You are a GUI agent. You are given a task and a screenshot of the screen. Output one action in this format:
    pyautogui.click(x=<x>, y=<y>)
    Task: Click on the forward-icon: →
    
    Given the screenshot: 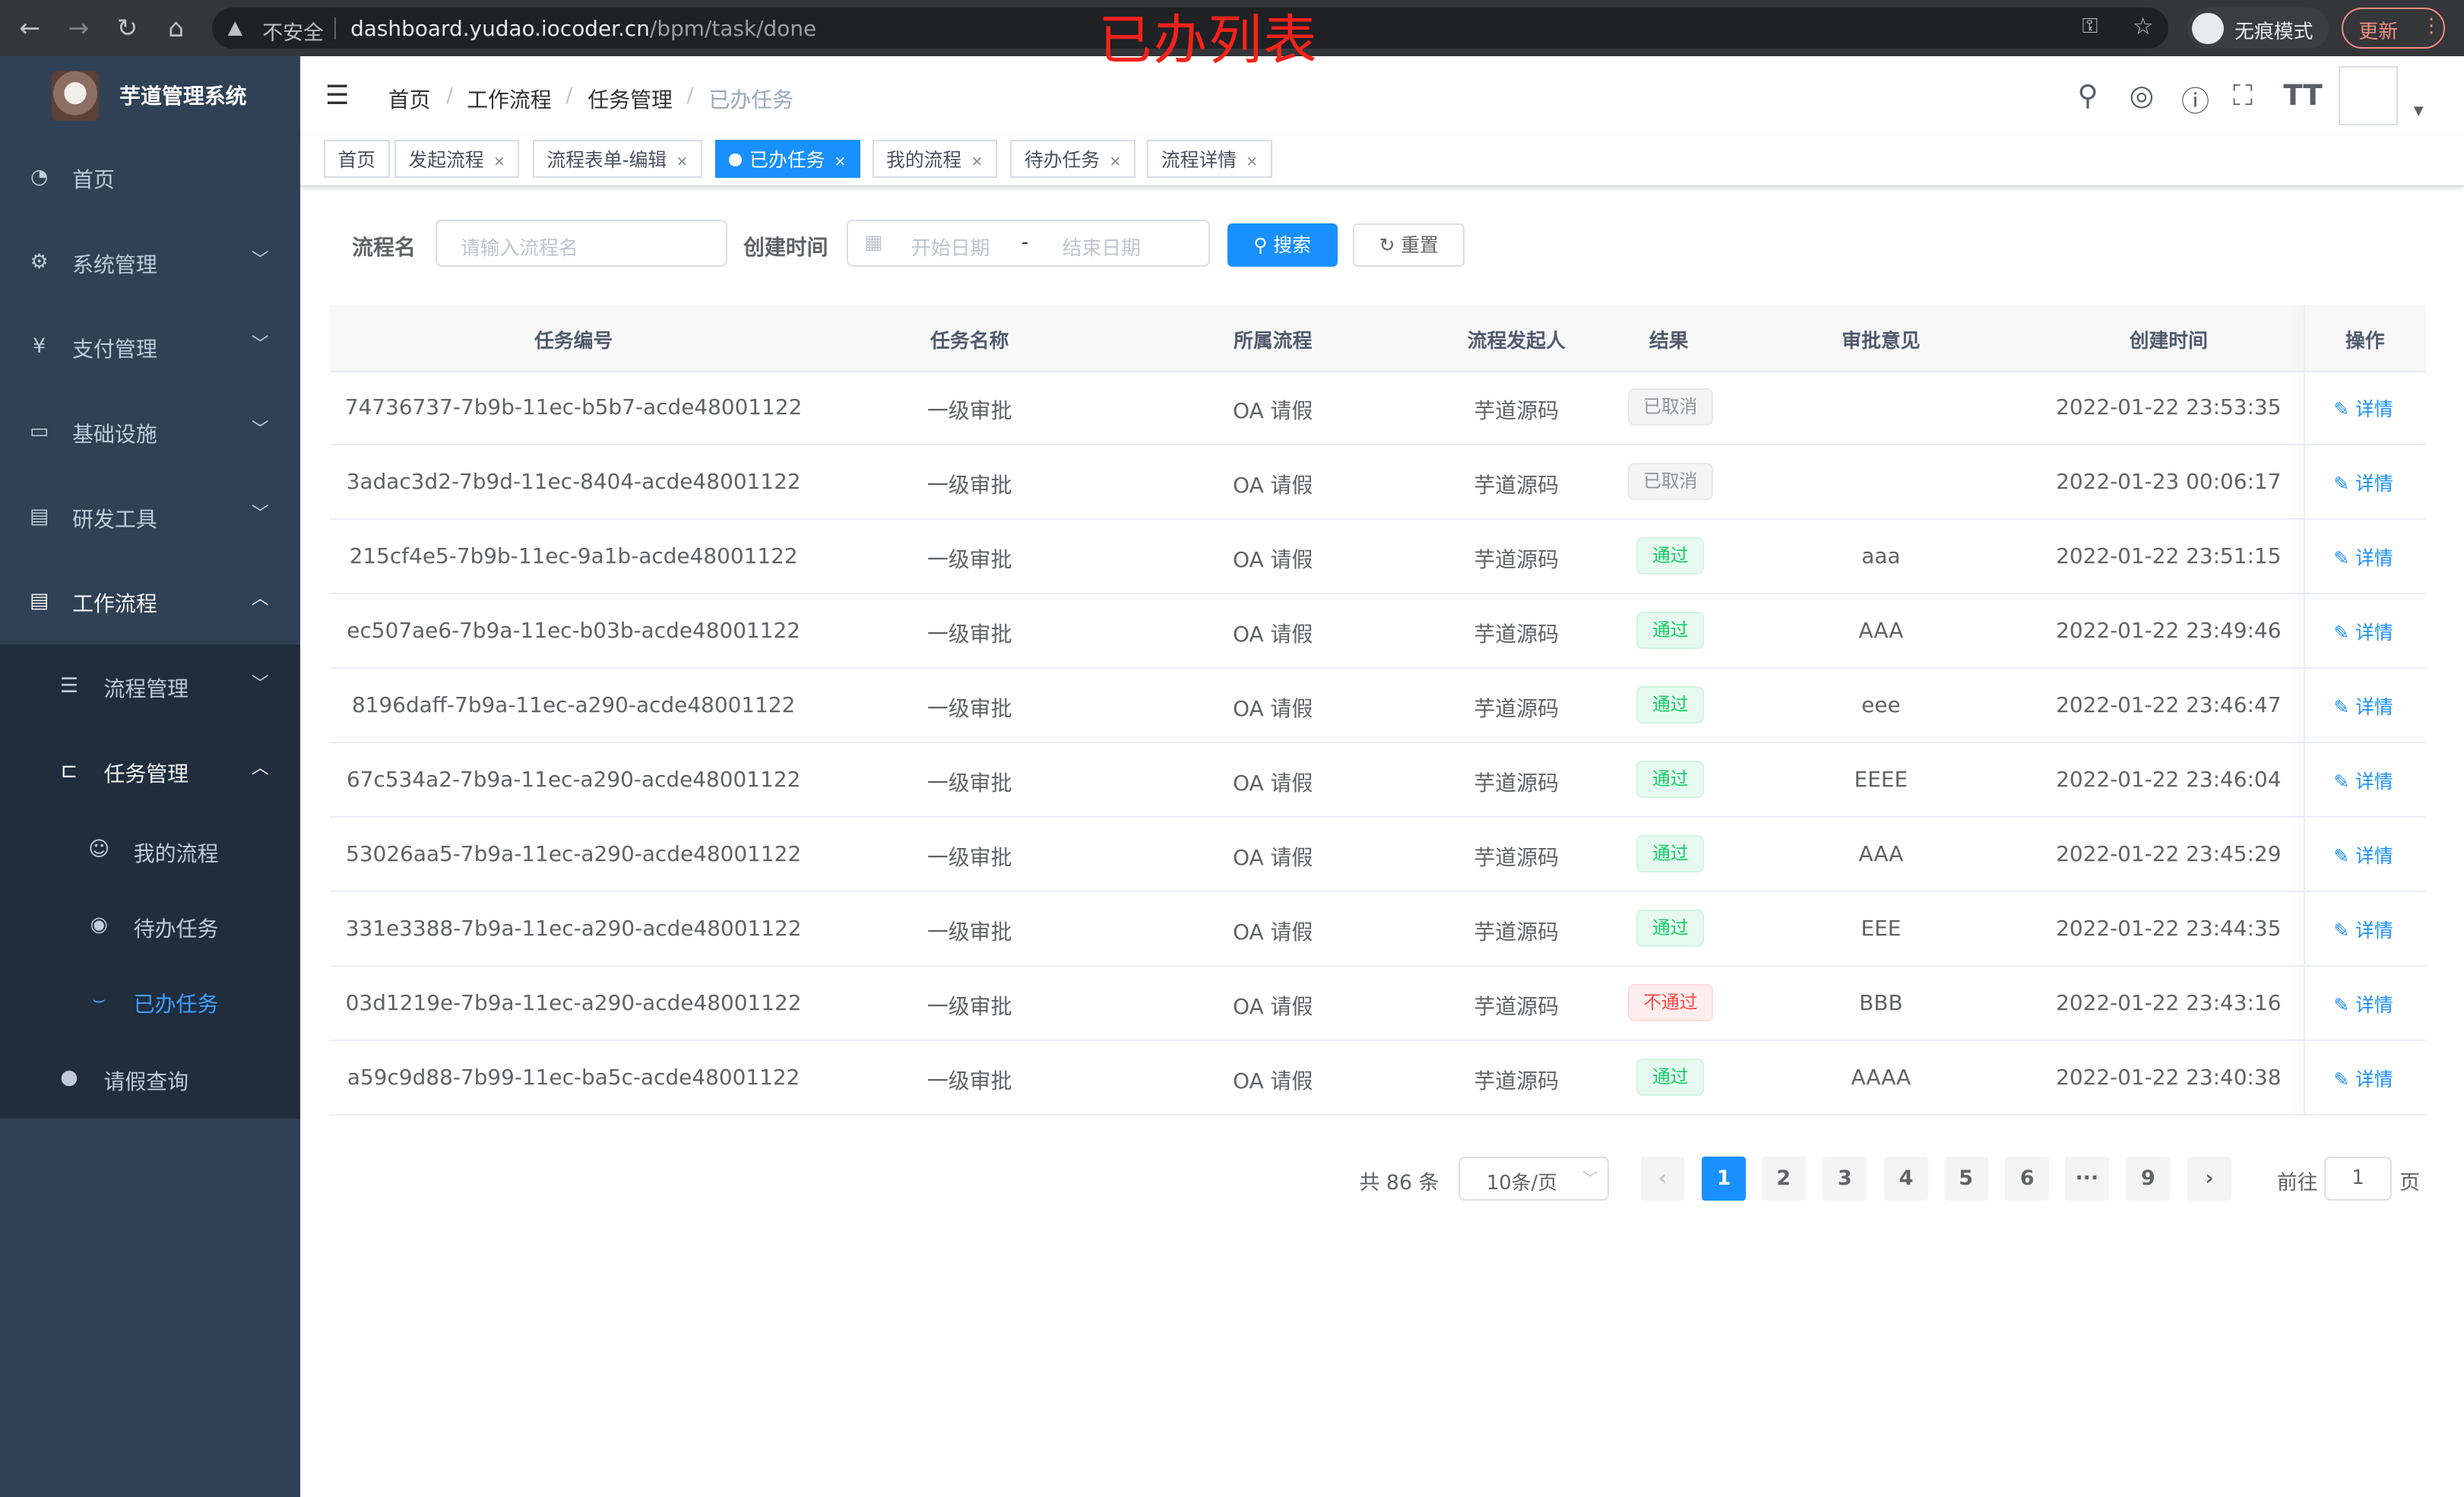 What is the action you would take?
    pyautogui.click(x=79, y=28)
    